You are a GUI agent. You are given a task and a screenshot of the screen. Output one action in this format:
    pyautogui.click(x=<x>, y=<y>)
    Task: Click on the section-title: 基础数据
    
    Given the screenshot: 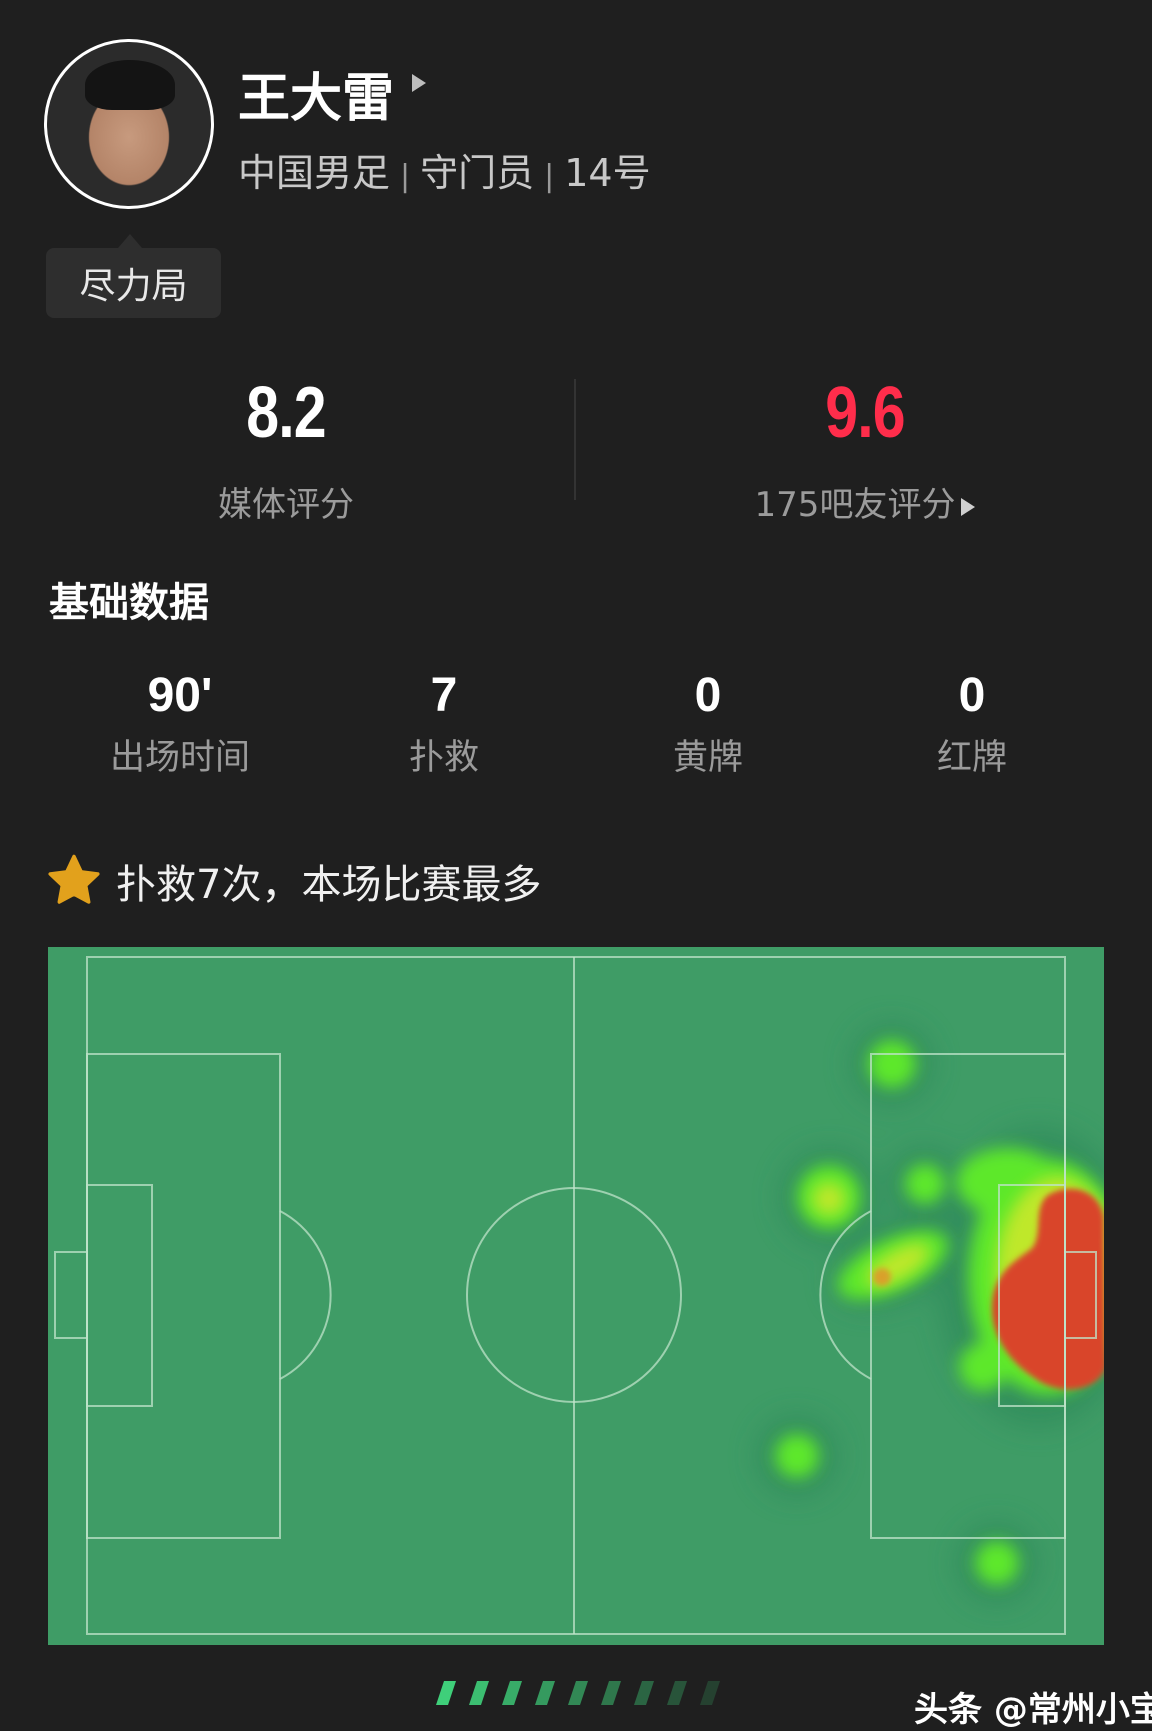 What is the action you would take?
    pyautogui.click(x=129, y=603)
    